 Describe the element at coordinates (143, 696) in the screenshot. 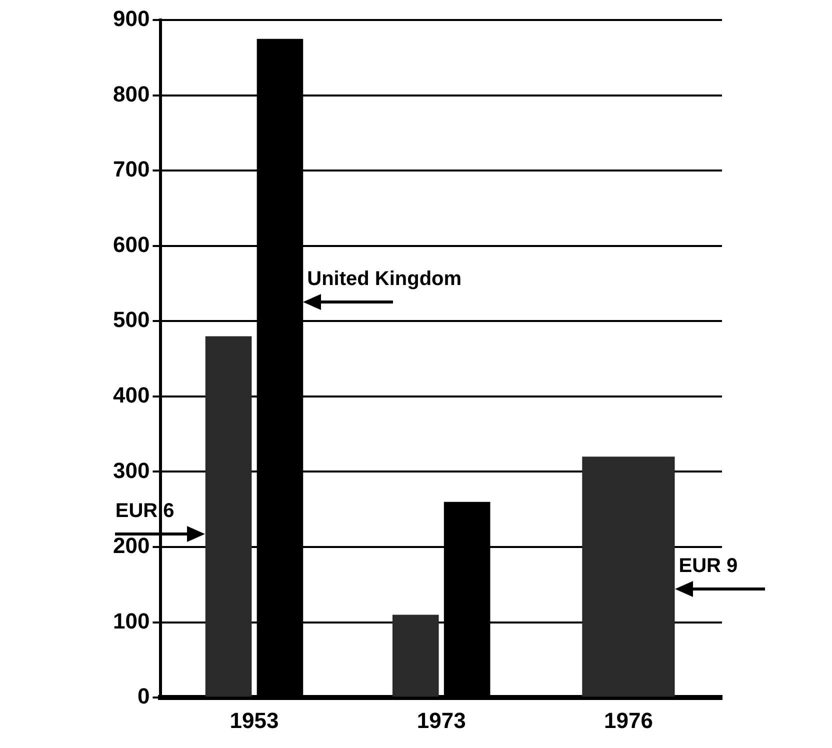

I see `y-tick-label: 0` at that location.